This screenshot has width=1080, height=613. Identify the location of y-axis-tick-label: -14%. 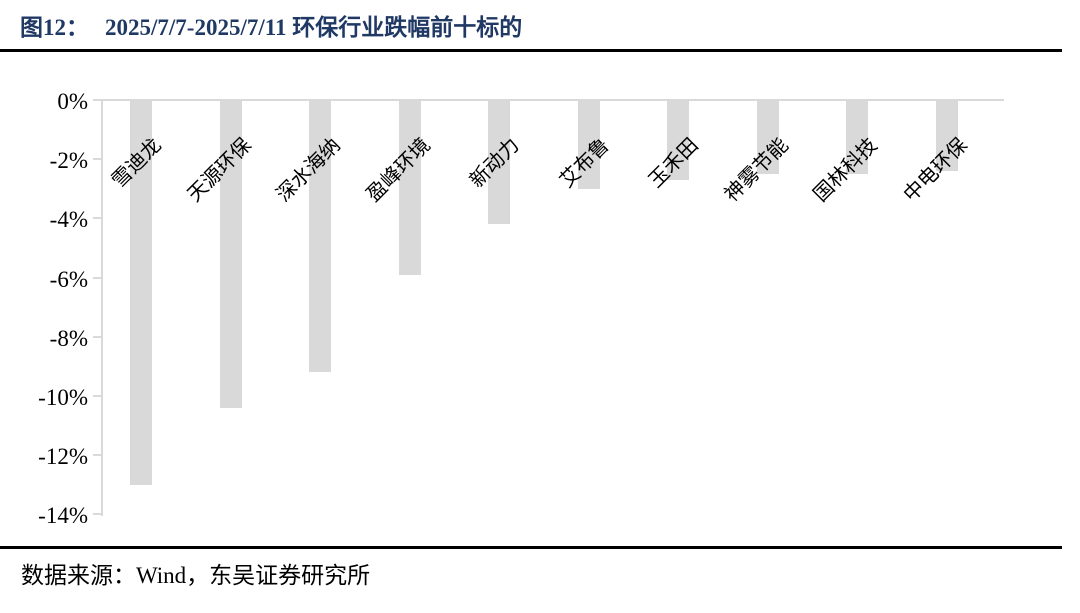
(63, 516).